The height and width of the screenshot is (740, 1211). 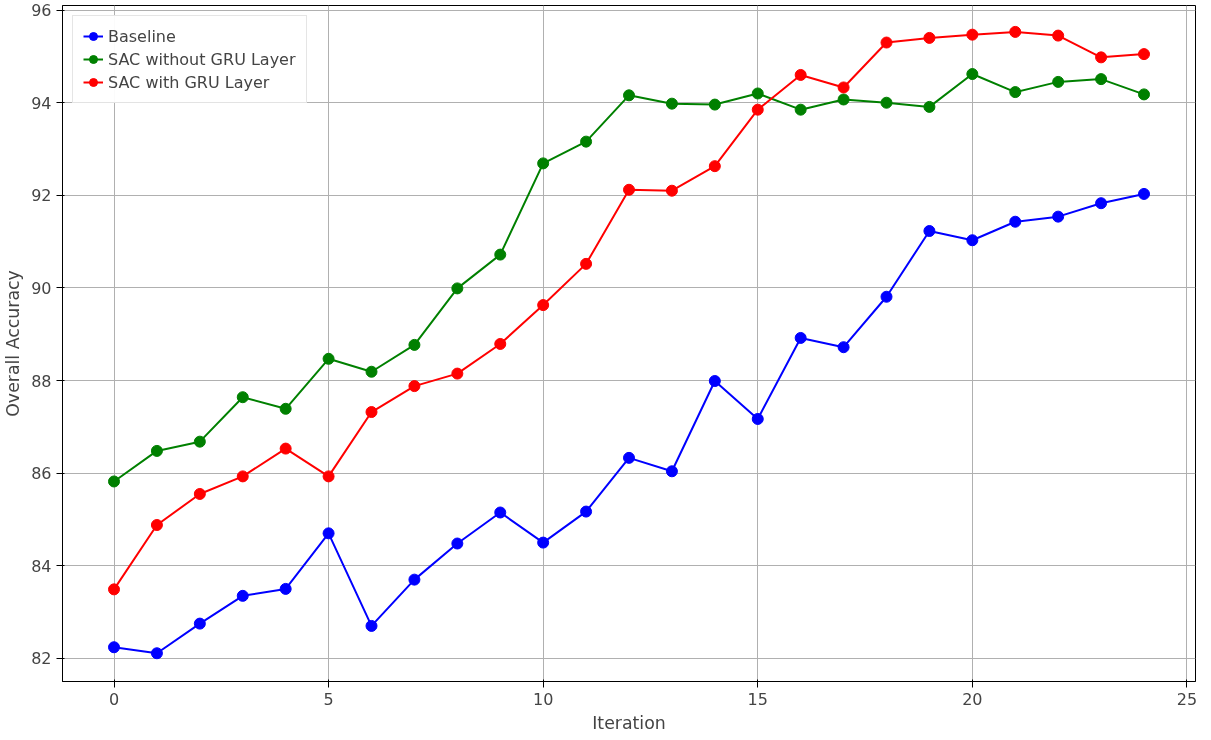 I want to click on legend-label: Baseline, so click(x=142, y=36).